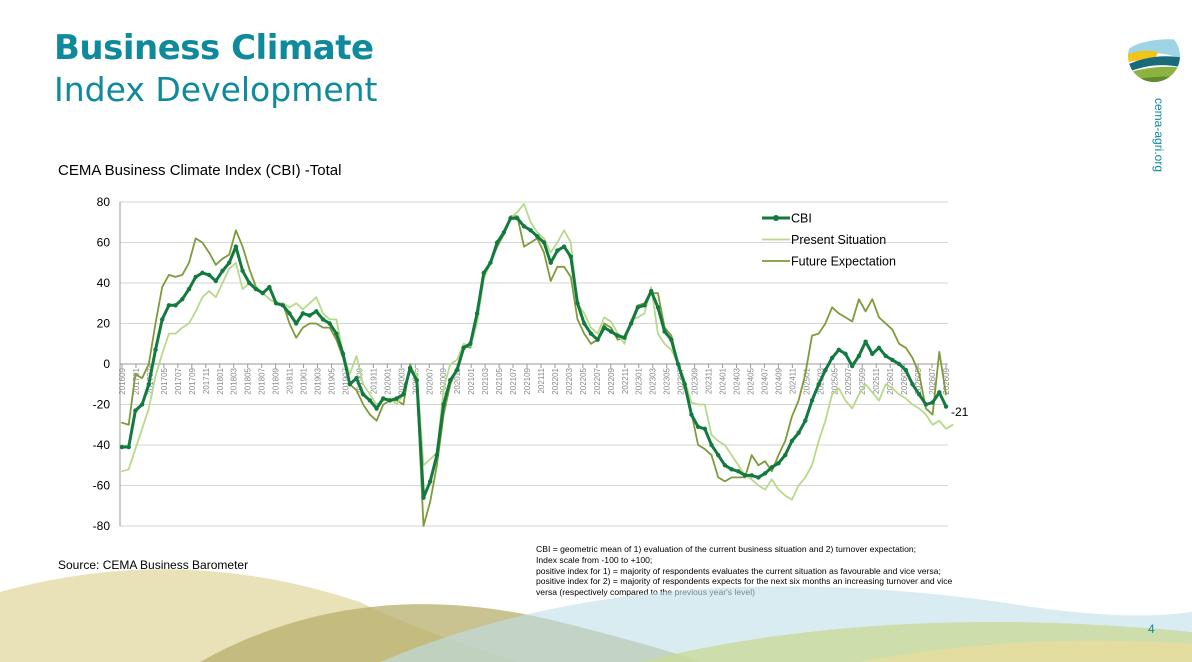 This screenshot has width=1192, height=662. What do you see at coordinates (471, 380) in the screenshot?
I see `x-tick-label: 202101` at bounding box center [471, 380].